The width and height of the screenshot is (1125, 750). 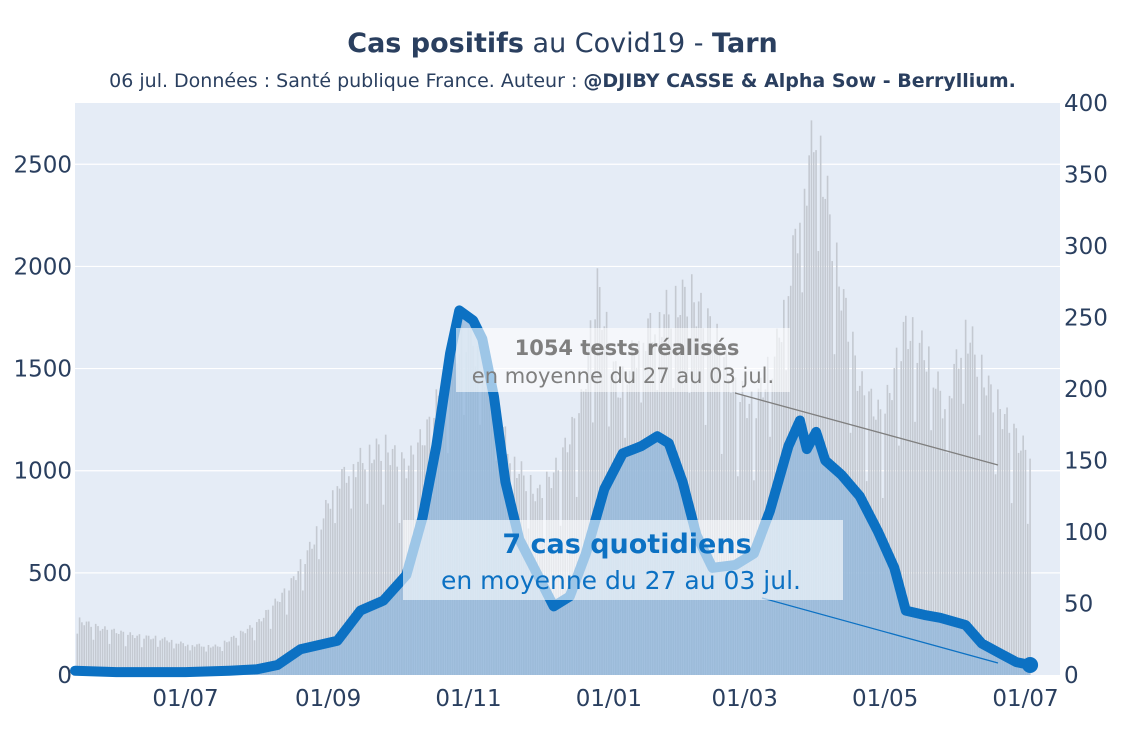 What do you see at coordinates (42, 165) in the screenshot?
I see `left-tick-label: 2500` at bounding box center [42, 165].